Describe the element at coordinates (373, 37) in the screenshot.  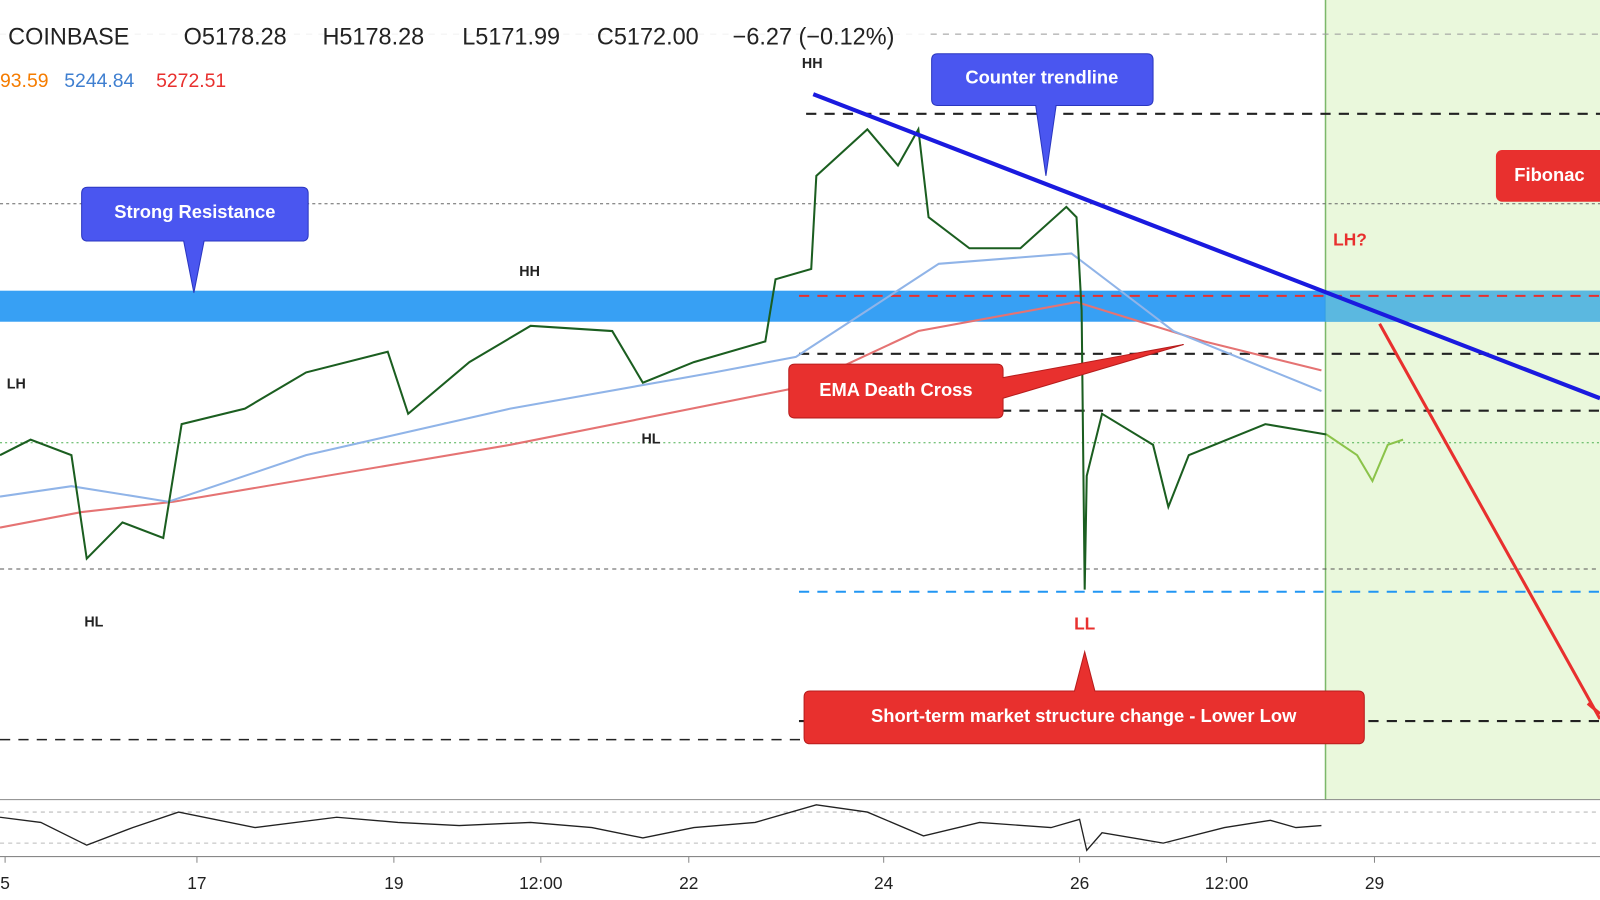
I see `ohlc-high: H5178.28` at that location.